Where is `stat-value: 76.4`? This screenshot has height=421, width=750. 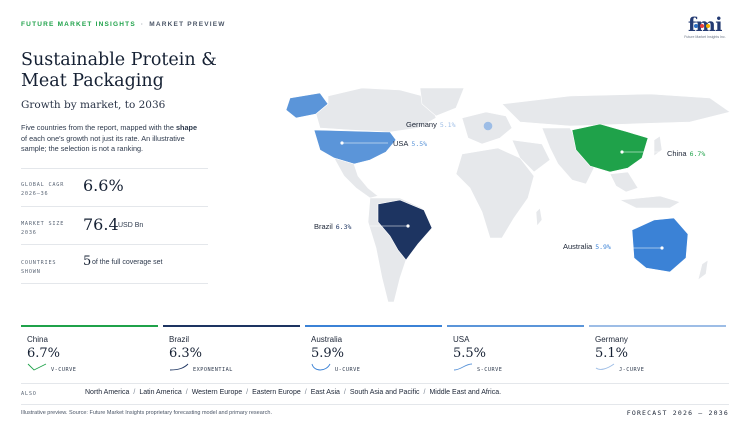
stat-value: 76.4 is located at coordinates (101, 224).